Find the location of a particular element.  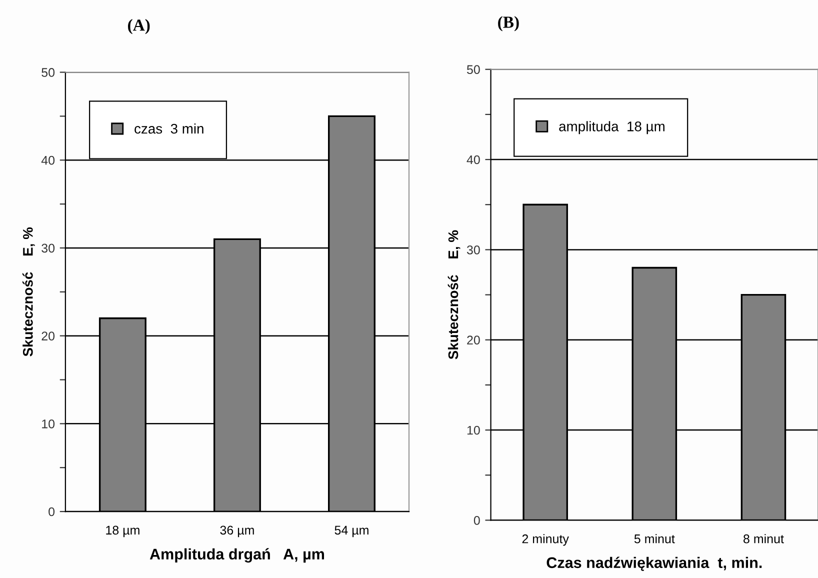

chart-title: (B) is located at coordinates (508, 24).